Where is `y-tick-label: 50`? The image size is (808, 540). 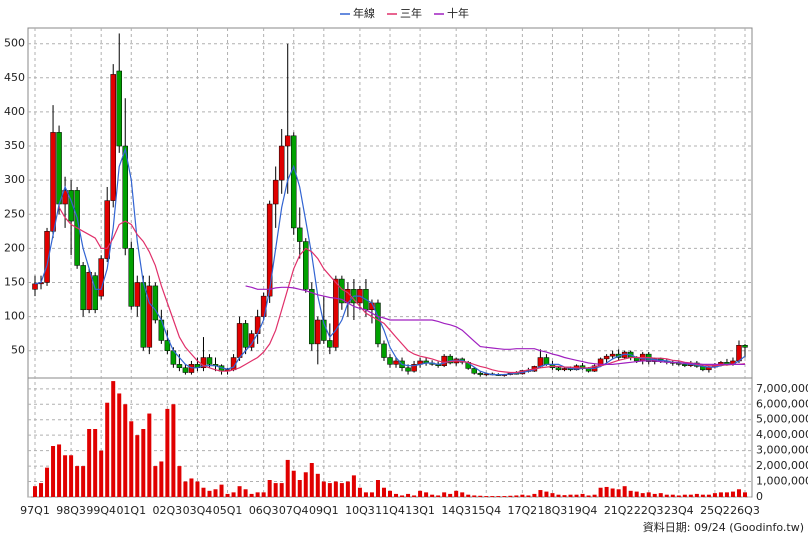
y-tick-label: 50 is located at coordinates (18, 350).